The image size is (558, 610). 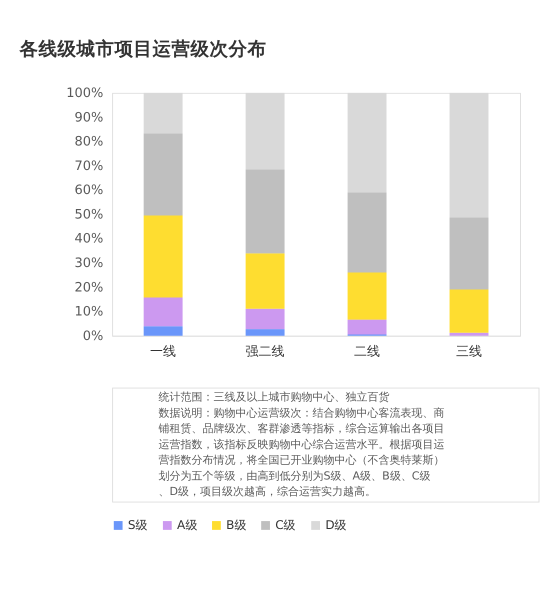 I want to click on text: 数据说明：购物中心运营级次：结合购物中心客流表现、商铺租赁、品牌级次、客群渗透等指标，综合运算输出各项目运营指数，该指标反映购物中心综合运营水平。根据项目运营指数分布情况，将全国已开业购物中心（不含奥特莱斯）划分为五个等级，由高到低分别为S级、A级、B级、C级、D级，项目级次越高，综合运营实力越高。, so click(x=301, y=452).